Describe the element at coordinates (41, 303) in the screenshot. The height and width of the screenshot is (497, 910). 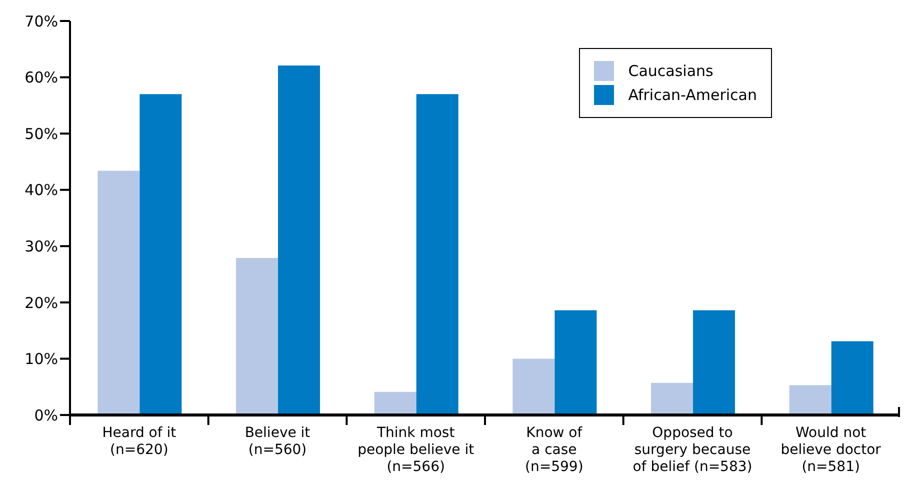
I see `y-tick-label: 20%` at that location.